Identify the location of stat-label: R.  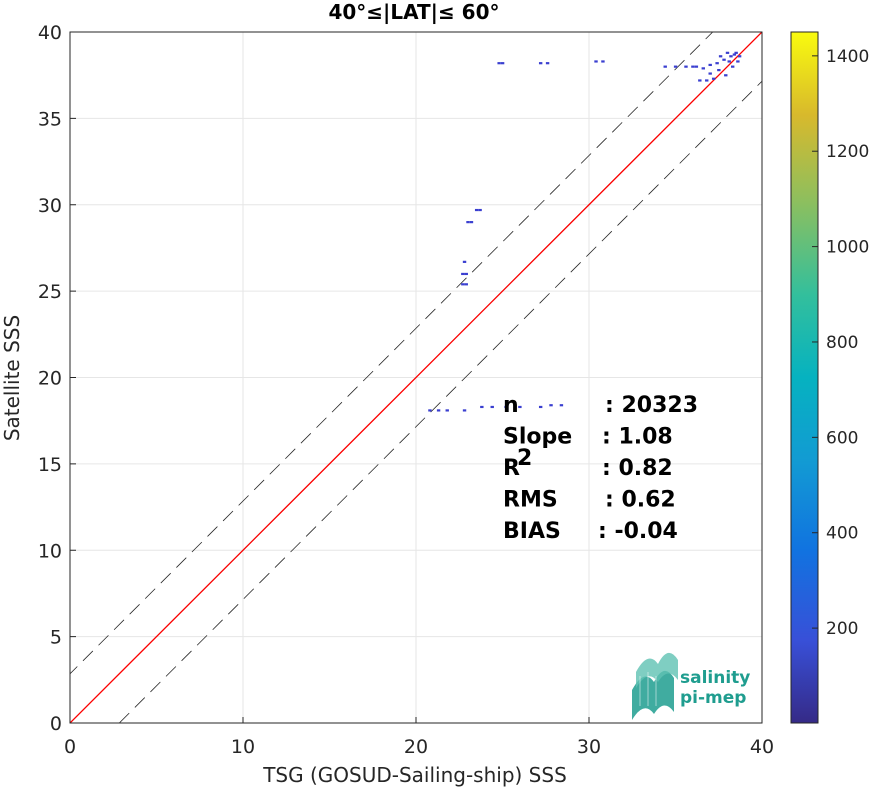
(511, 468).